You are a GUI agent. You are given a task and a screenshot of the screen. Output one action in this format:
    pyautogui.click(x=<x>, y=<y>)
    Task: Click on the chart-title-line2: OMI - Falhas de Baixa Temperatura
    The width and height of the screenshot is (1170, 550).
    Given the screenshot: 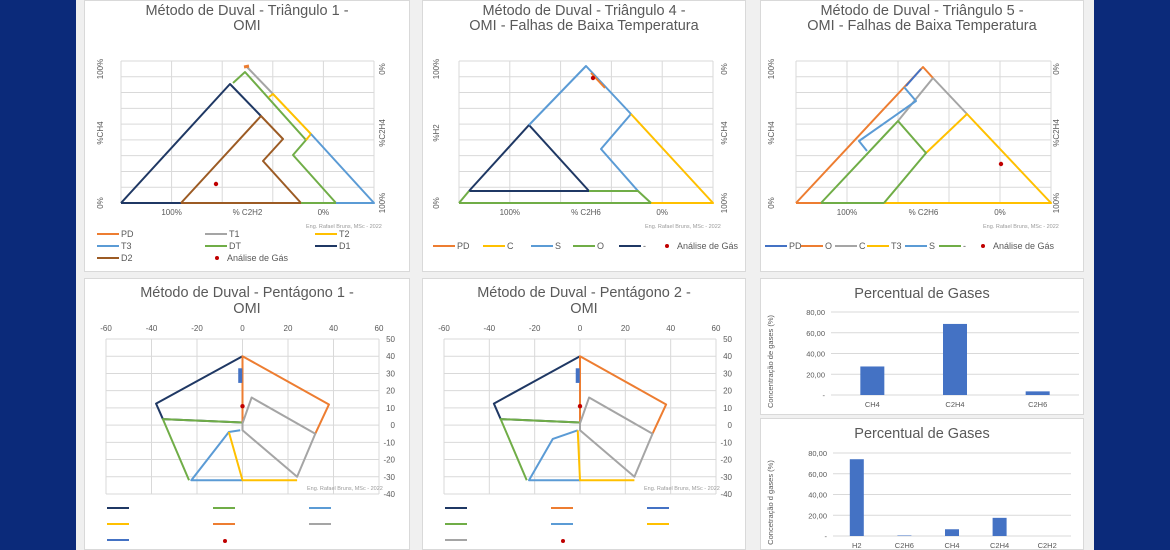 What is the action you would take?
    pyautogui.click(x=922, y=26)
    